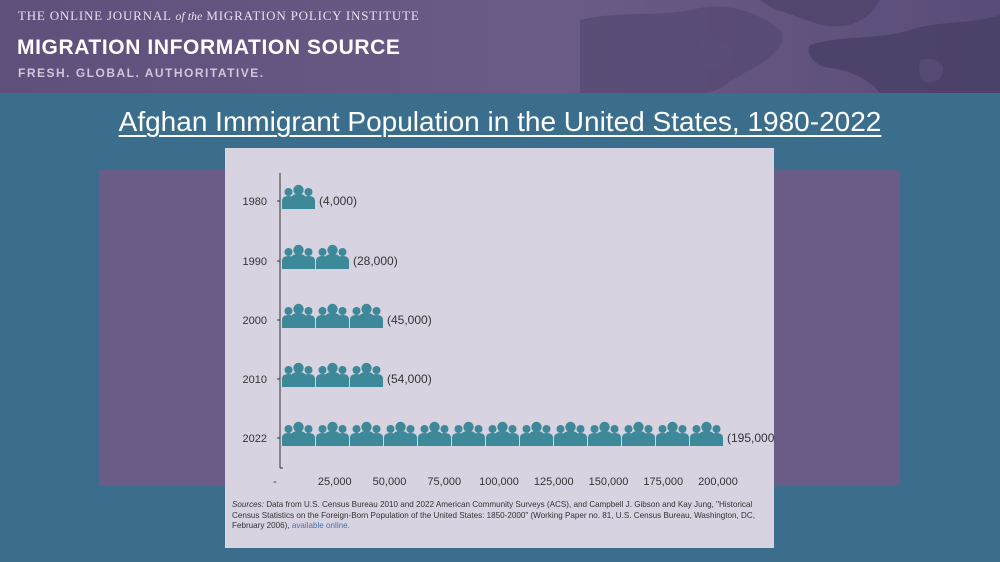  I want to click on value-label-1980: (4,000), so click(338, 201).